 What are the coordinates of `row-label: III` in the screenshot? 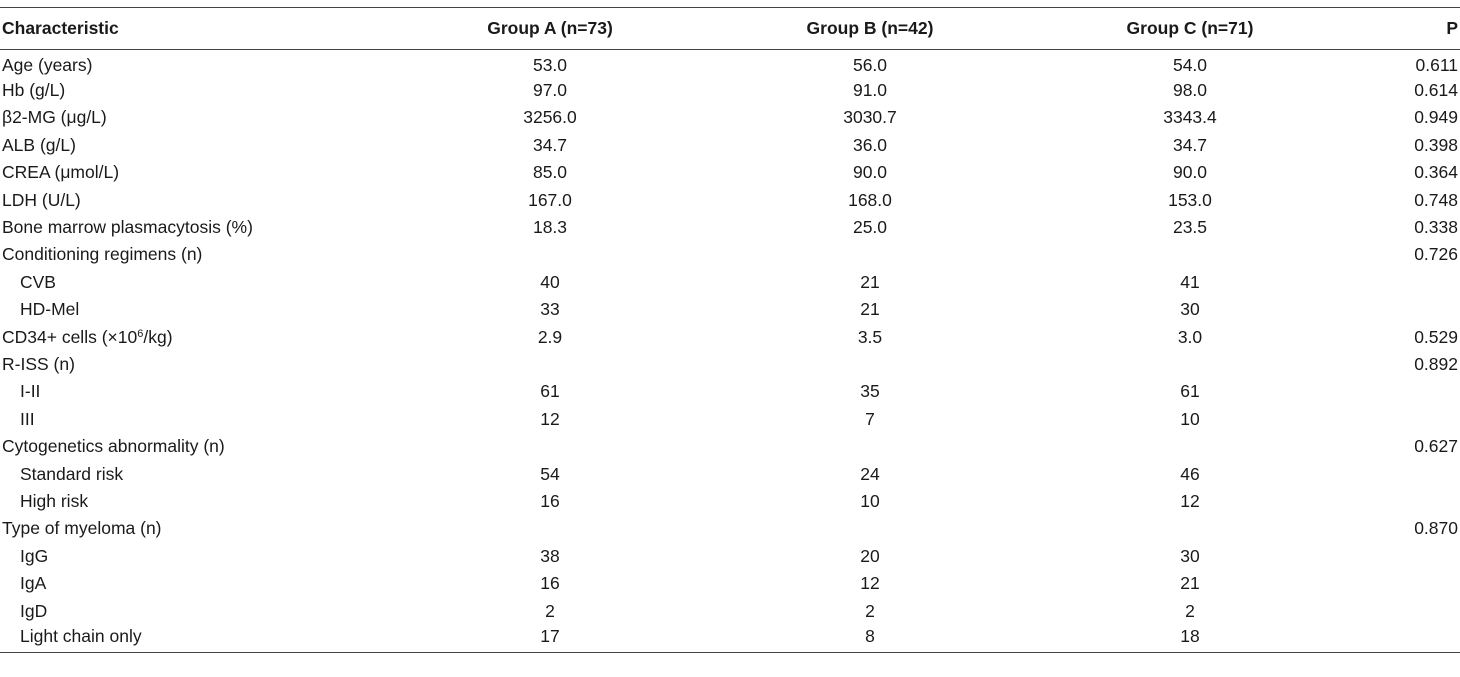 It's located at (27, 418).